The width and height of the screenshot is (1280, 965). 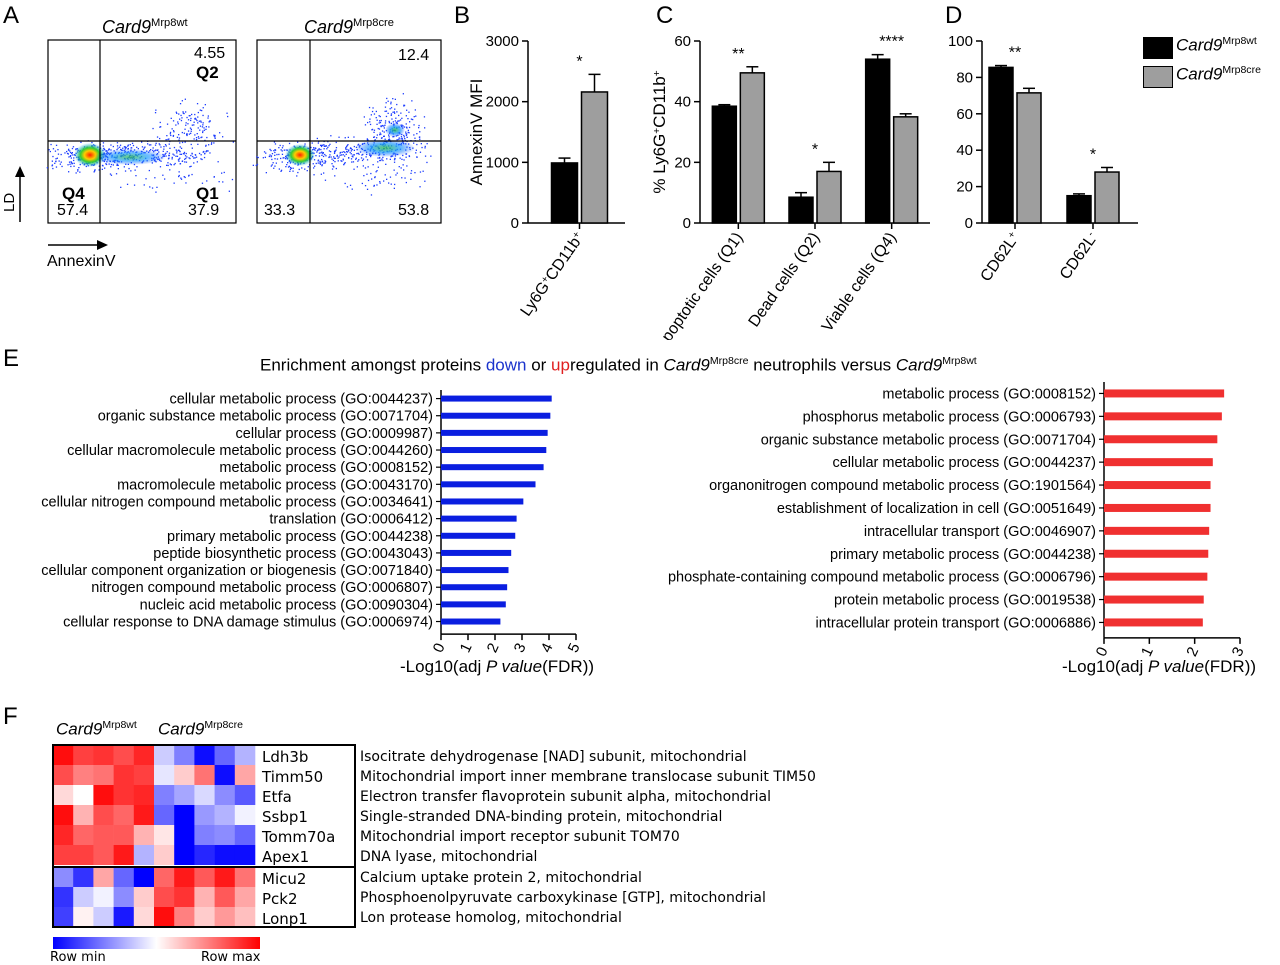 What do you see at coordinates (207, 72) in the screenshot?
I see `q2-label: Q2` at bounding box center [207, 72].